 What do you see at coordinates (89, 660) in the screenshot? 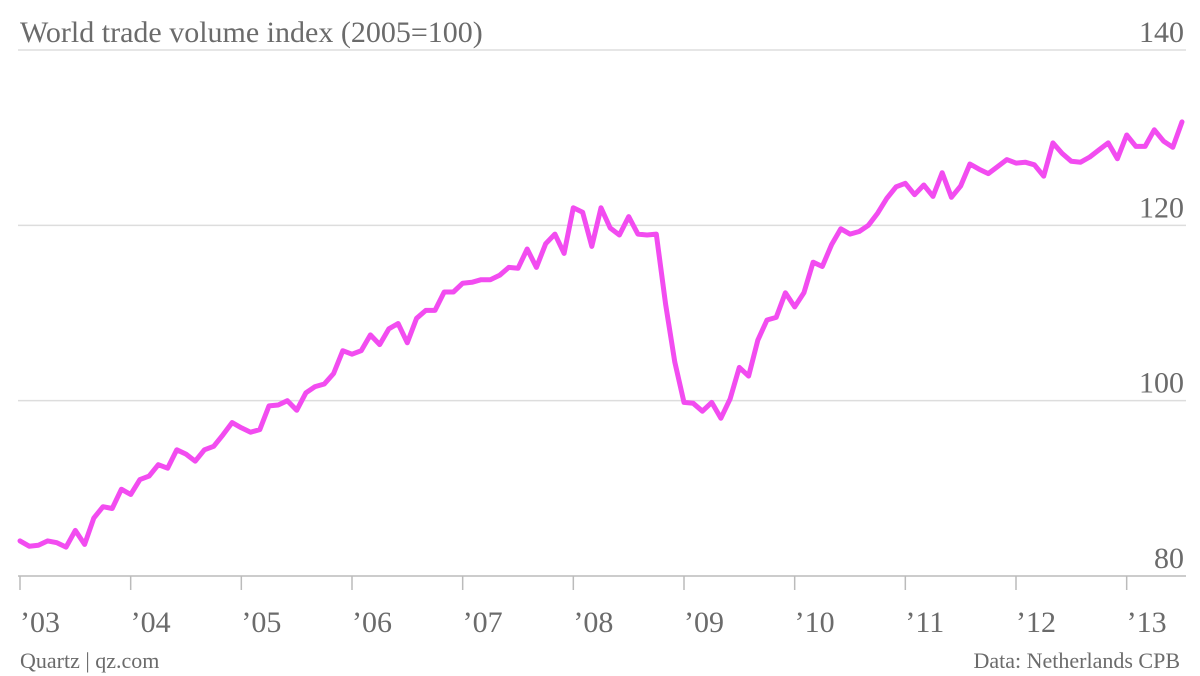
I see `credit: Quartz | qz.com` at bounding box center [89, 660].